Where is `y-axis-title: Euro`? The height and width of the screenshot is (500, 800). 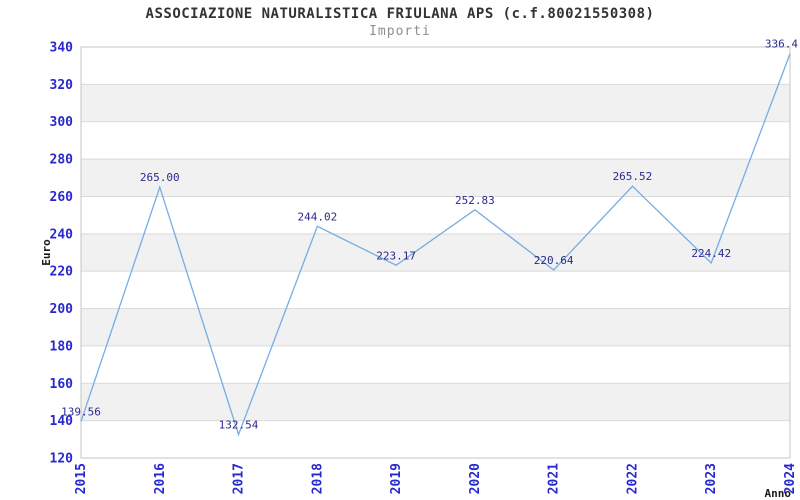
y-axis-title: Euro is located at coordinates (46, 252).